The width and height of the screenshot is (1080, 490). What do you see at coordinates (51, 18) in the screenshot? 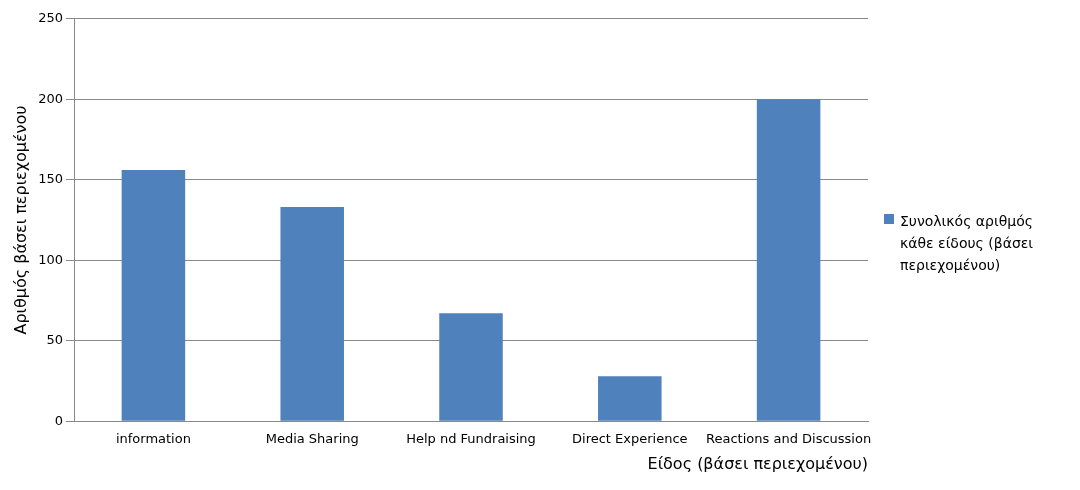
I see `y-tick-label: 250` at bounding box center [51, 18].